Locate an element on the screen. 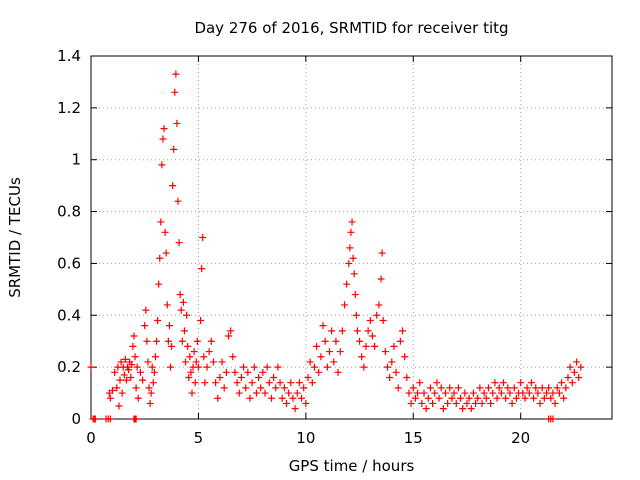  x-tick-label: 0 is located at coordinates (91, 438).